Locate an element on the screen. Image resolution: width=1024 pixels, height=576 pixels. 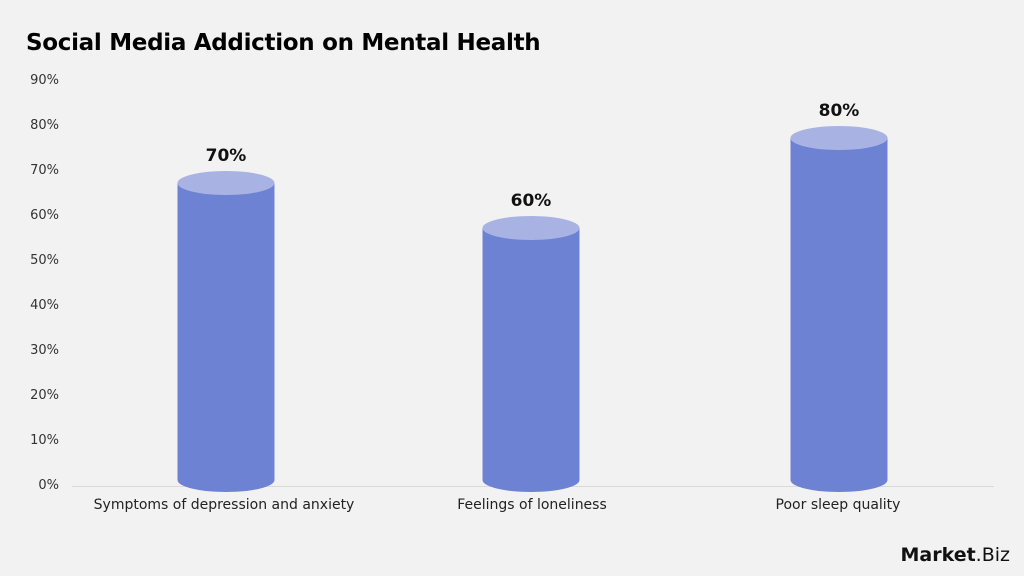
y-tick: 90% is located at coordinates (44, 80).